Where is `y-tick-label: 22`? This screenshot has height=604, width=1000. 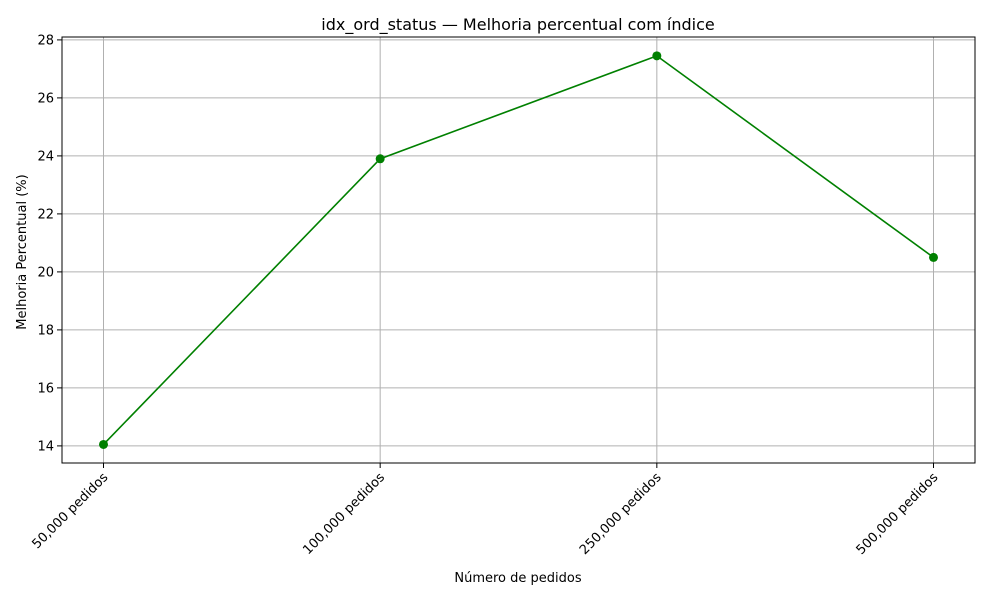
y-tick-label: 22 is located at coordinates (45, 214).